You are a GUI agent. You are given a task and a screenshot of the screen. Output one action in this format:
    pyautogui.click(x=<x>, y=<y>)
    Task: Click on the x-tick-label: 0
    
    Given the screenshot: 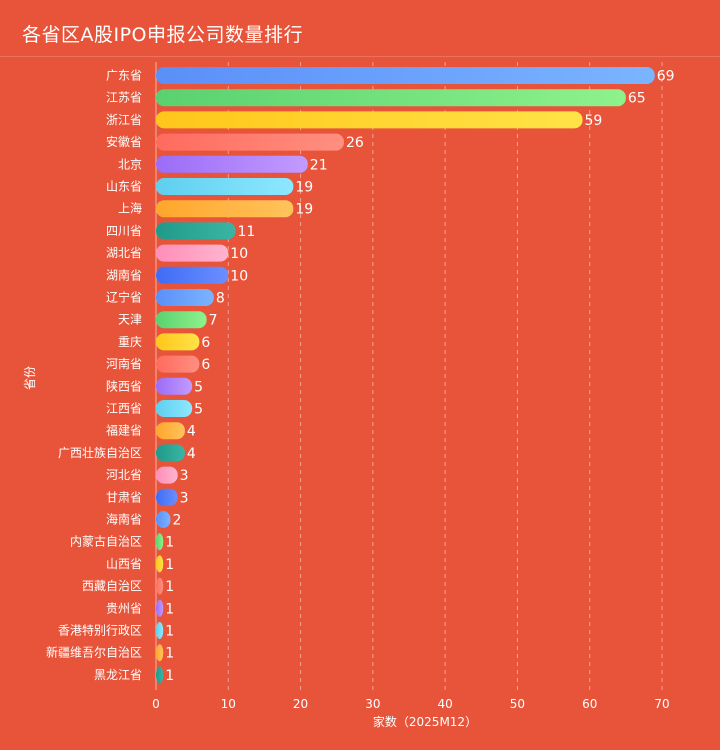 What is the action you would take?
    pyautogui.click(x=156, y=704)
    